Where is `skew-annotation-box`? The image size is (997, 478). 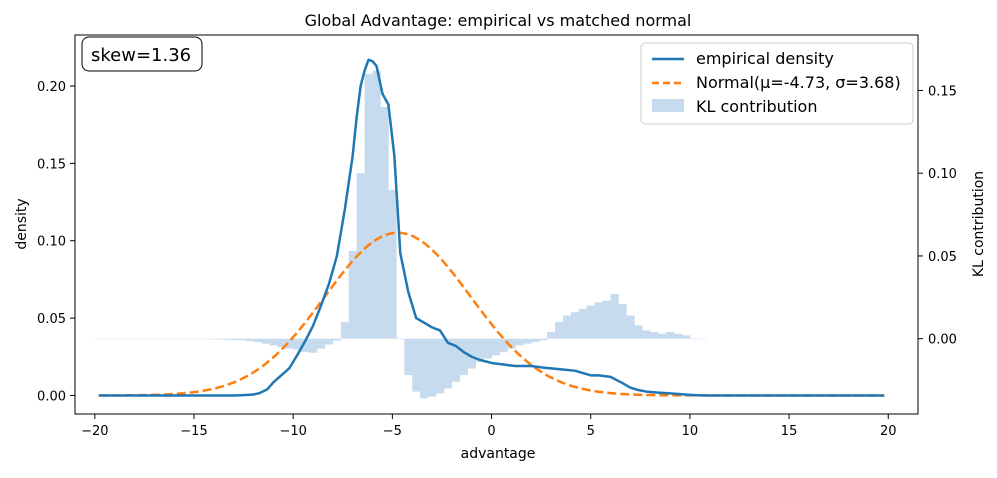 skew-annotation-box is located at coordinates (142, 54).